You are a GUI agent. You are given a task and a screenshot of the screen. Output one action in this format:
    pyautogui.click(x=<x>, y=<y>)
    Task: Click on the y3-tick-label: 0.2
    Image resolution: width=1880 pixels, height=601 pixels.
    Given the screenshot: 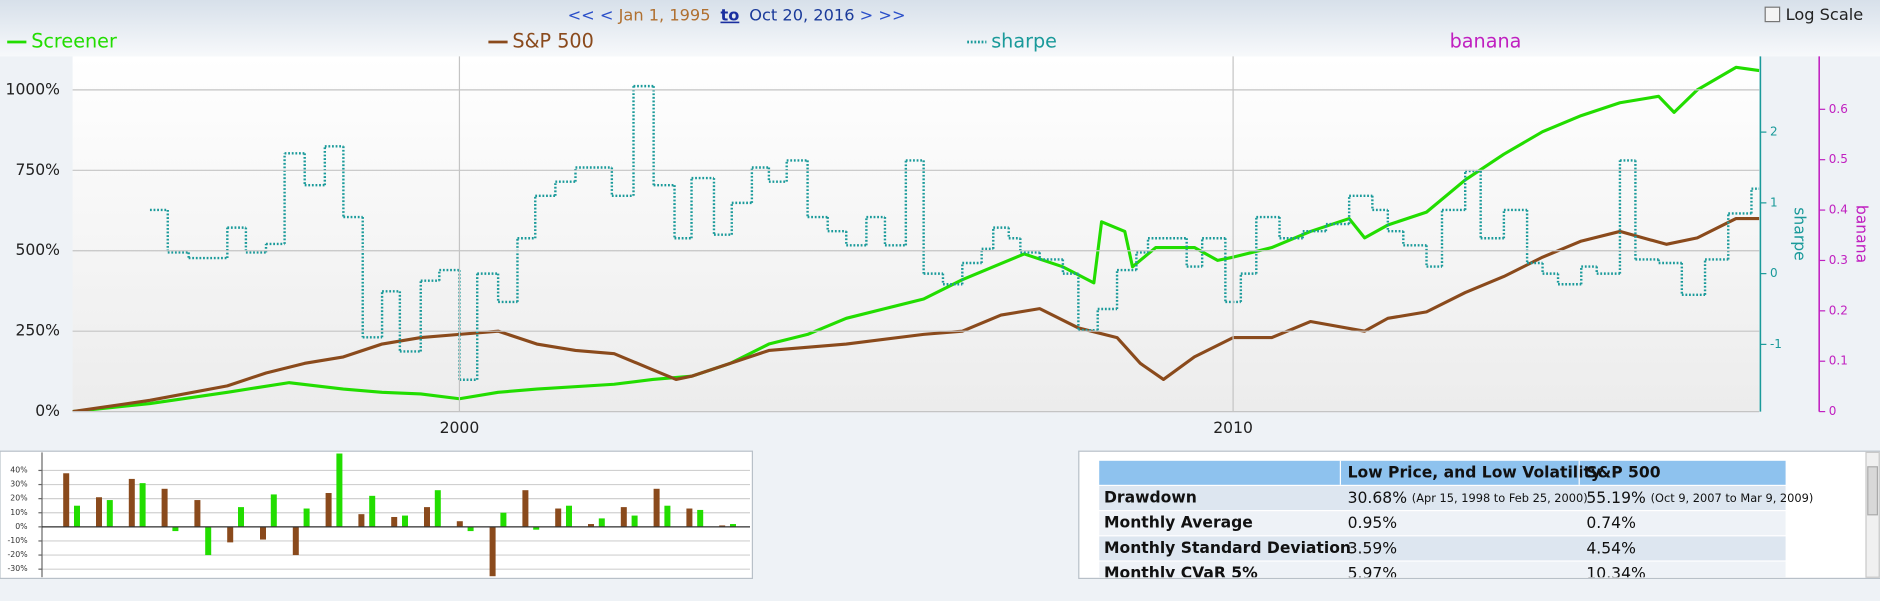 What is the action you would take?
    pyautogui.click(x=1838, y=310)
    